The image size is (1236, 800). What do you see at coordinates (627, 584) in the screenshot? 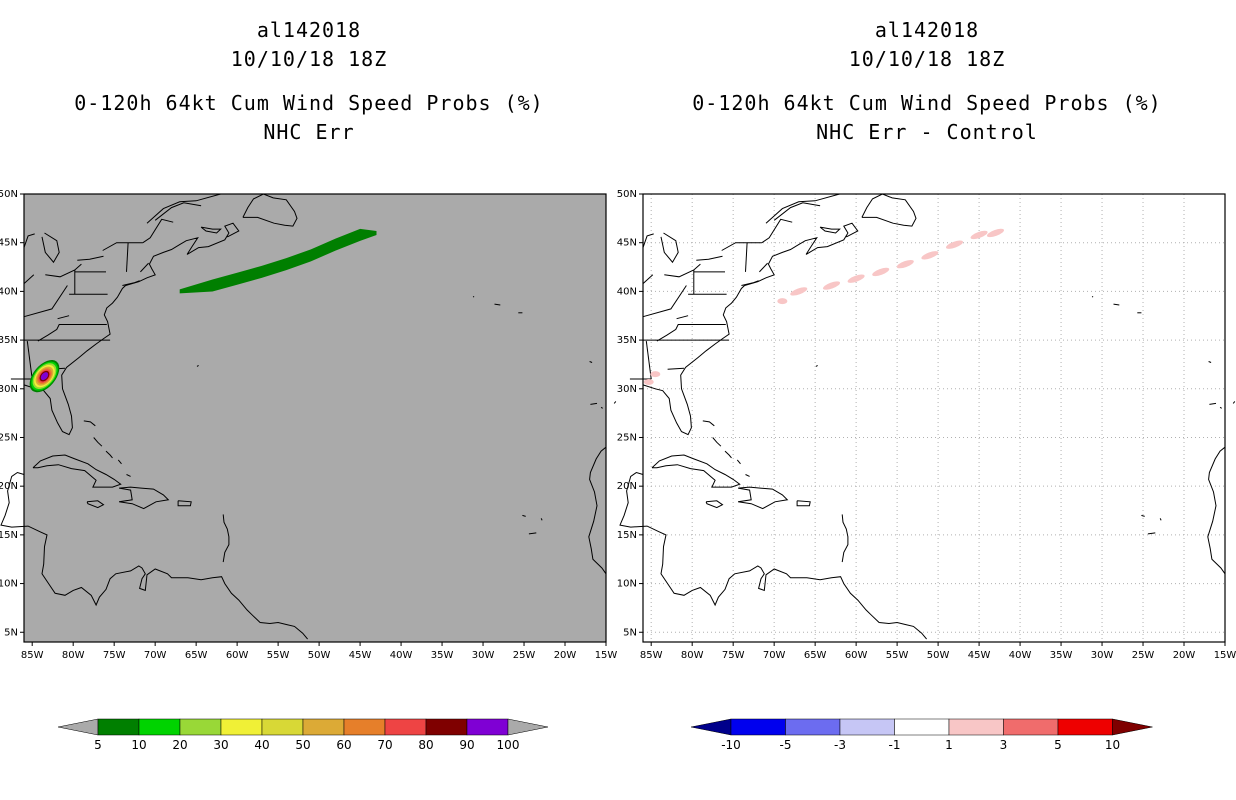
I see `lat-tick-label: 10N` at bounding box center [627, 584].